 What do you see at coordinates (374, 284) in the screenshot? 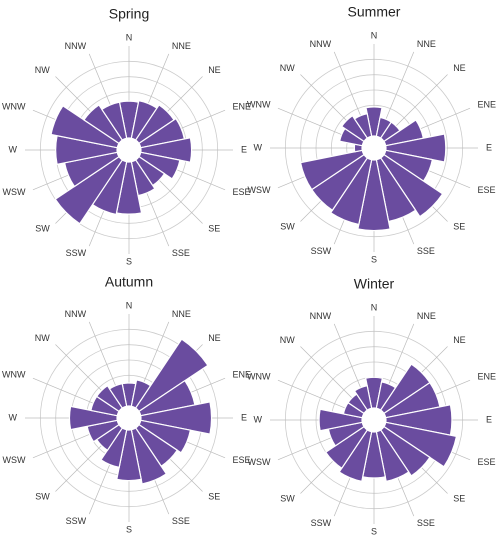
I see `chart-title: Winter` at bounding box center [374, 284].